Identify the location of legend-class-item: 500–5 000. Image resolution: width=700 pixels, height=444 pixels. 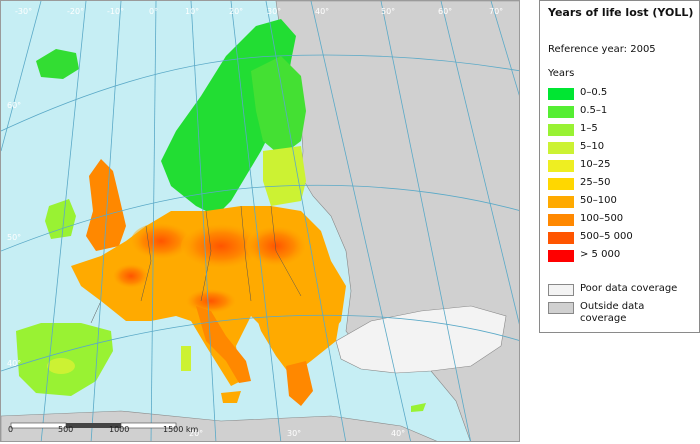
(623, 238).